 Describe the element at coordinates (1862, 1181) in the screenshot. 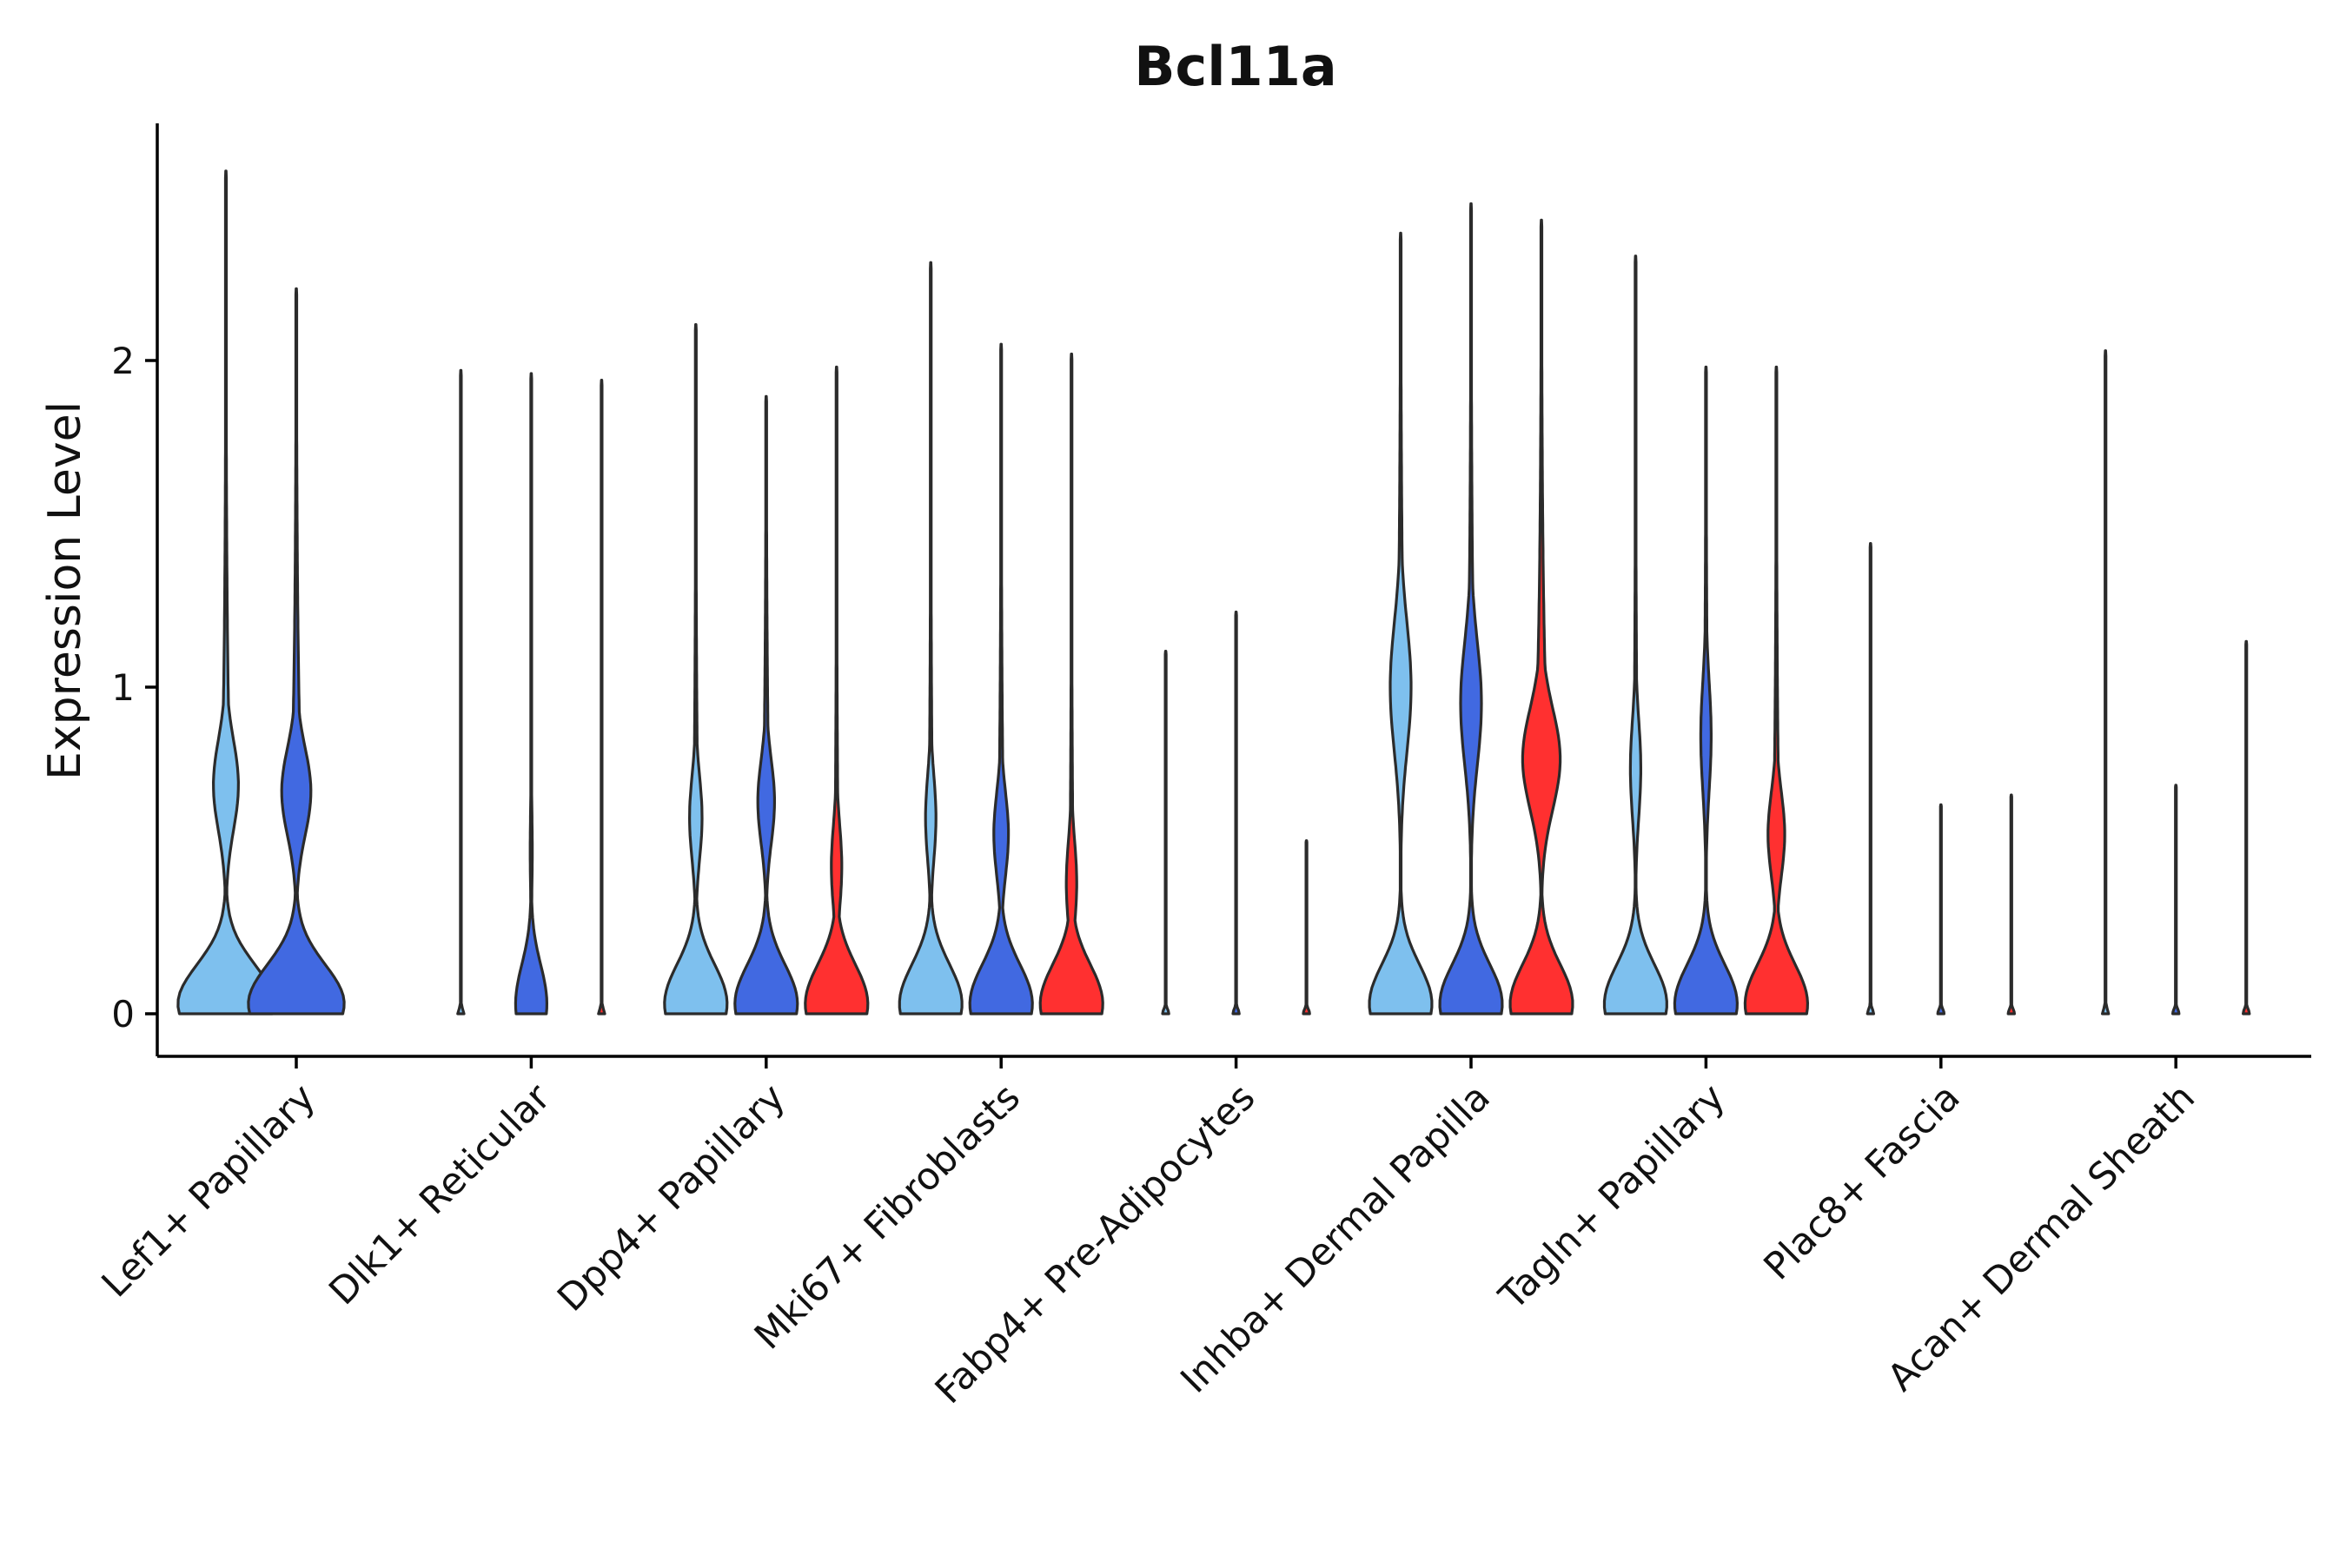

I see `x-tick-label: Plac8+ Fascia` at that location.